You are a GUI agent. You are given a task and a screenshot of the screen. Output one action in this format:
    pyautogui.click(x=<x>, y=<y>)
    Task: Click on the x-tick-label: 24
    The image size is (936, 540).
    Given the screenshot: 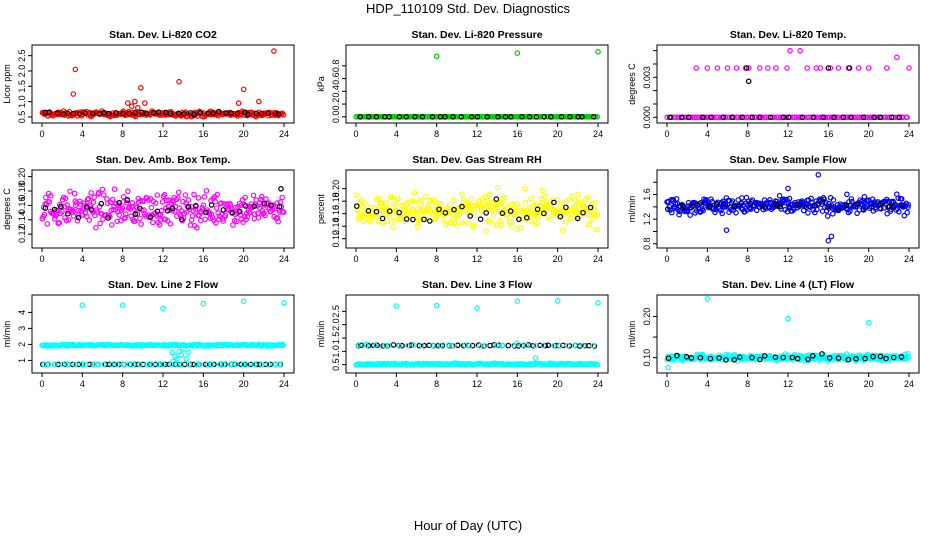 What is the action you would take?
    pyautogui.click(x=598, y=384)
    